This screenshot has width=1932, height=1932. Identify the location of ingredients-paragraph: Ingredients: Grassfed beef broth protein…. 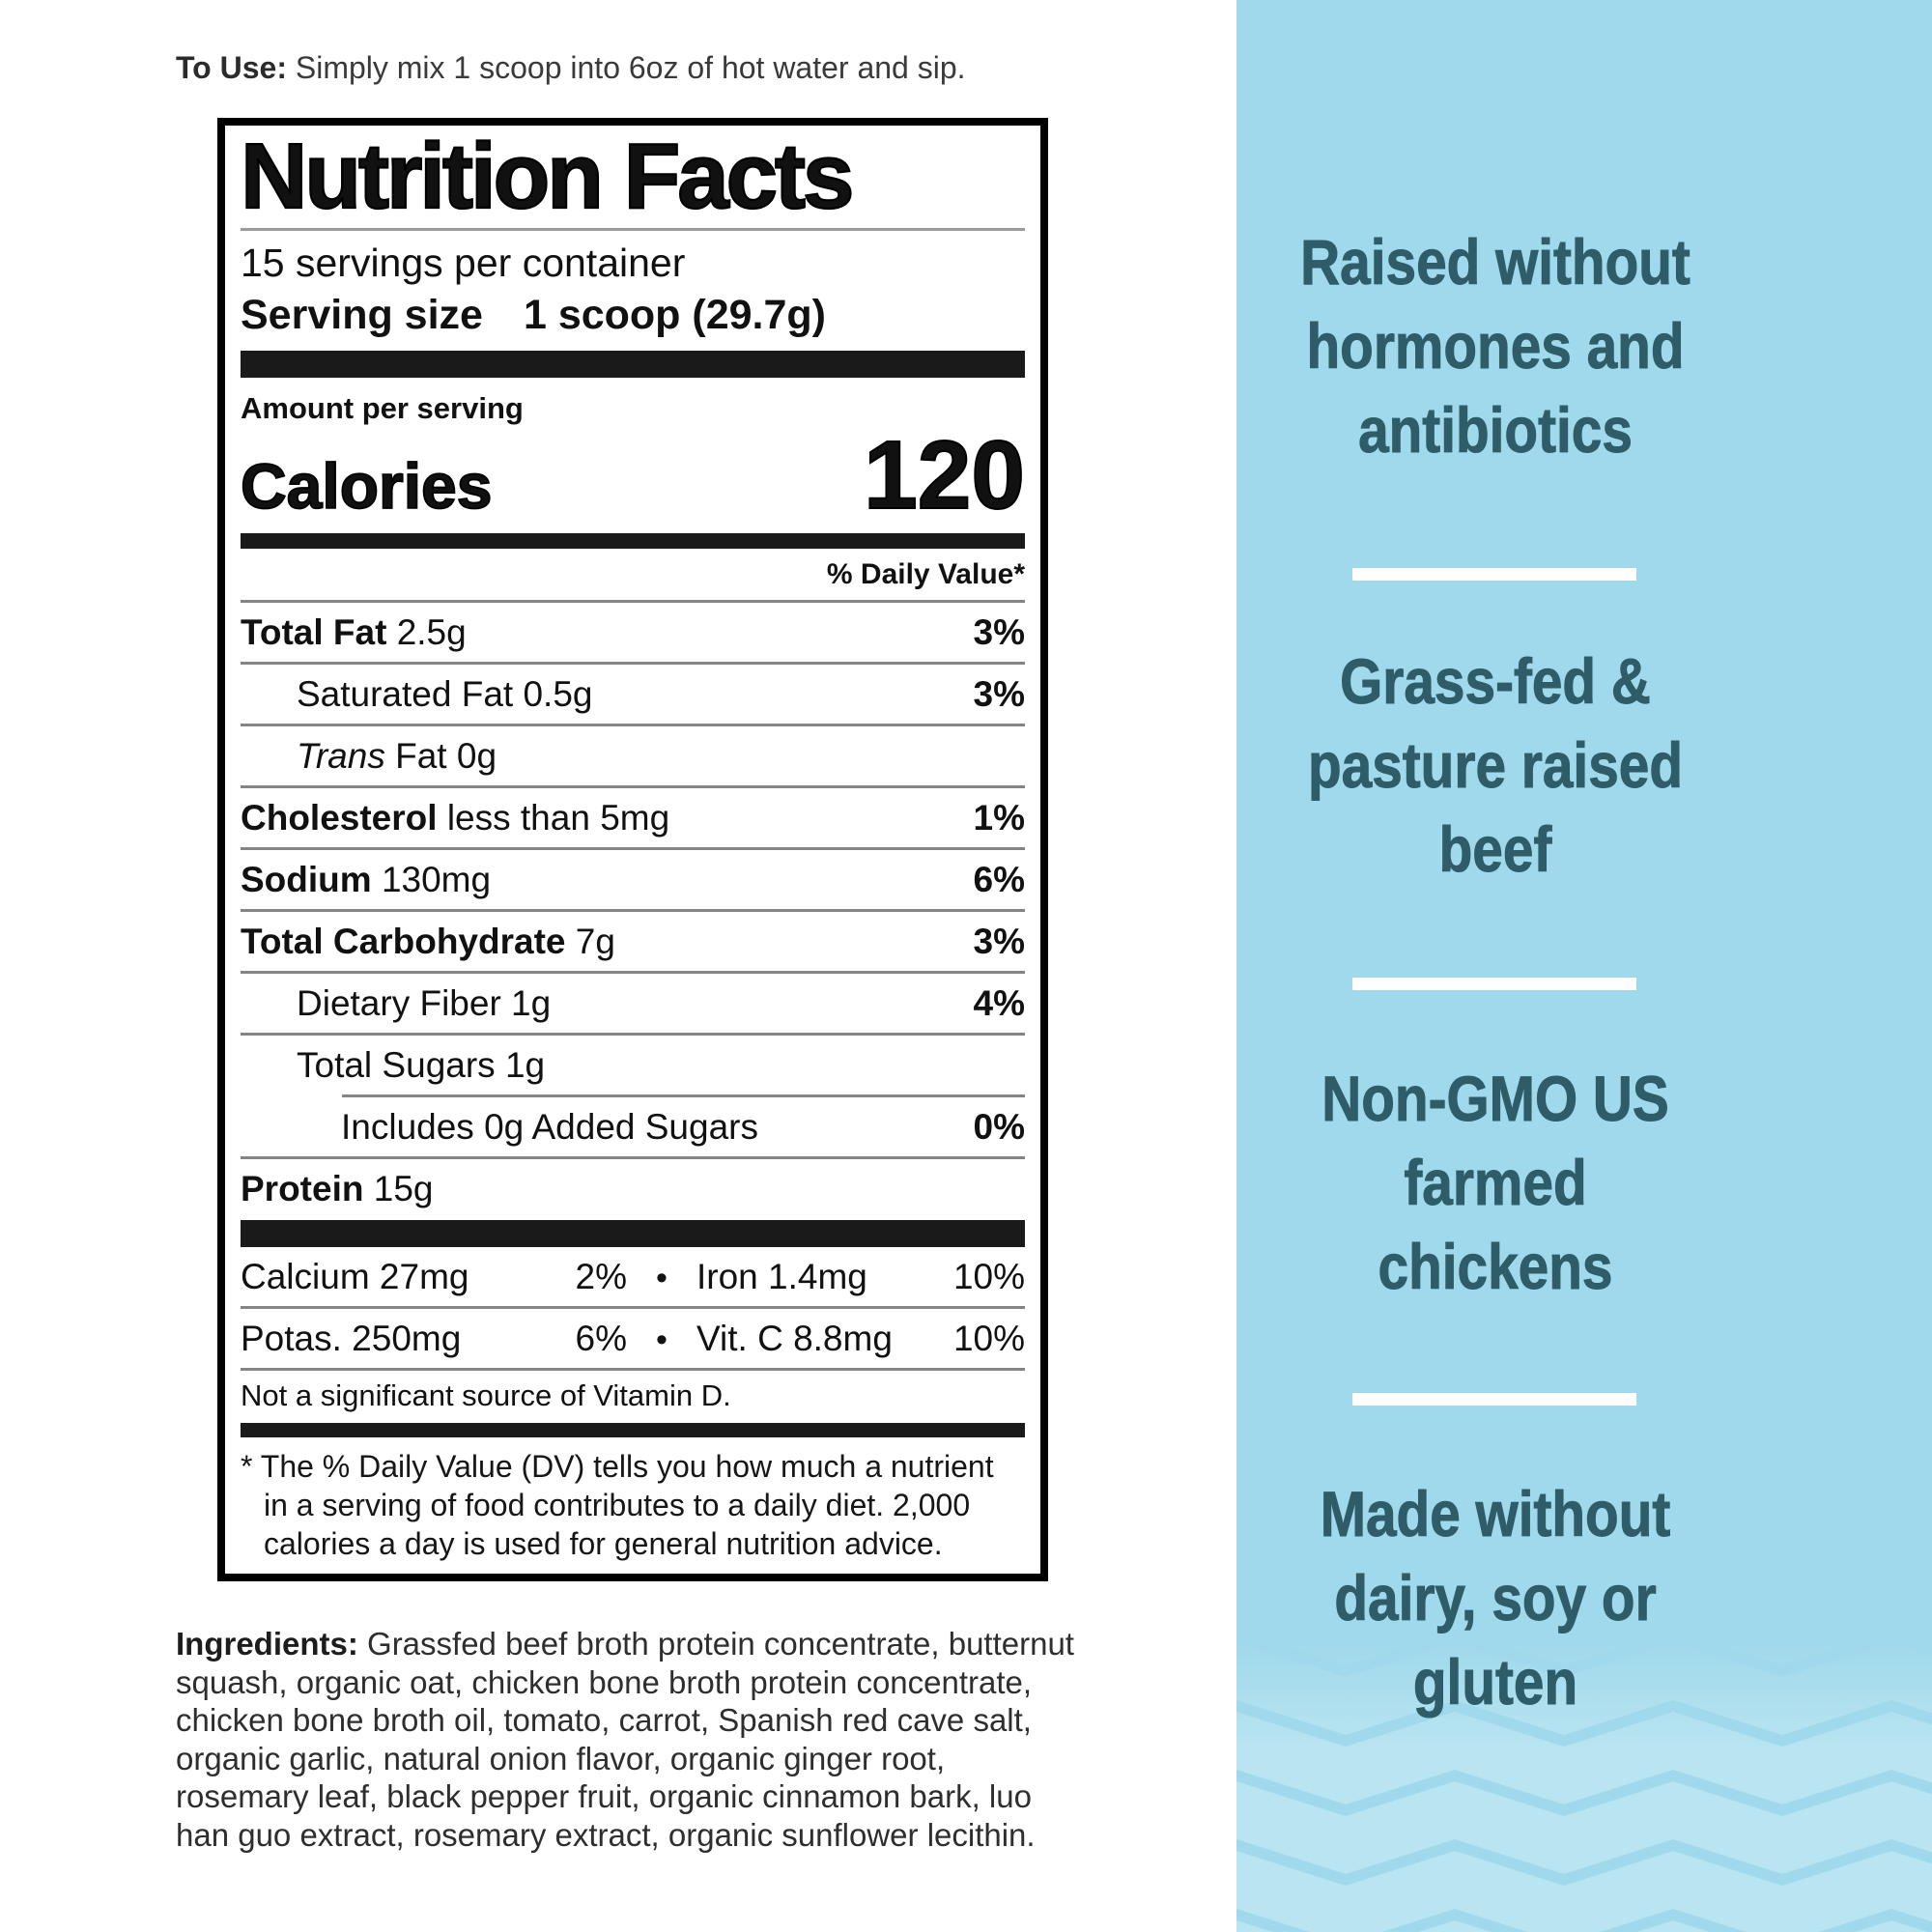
(625, 1739).